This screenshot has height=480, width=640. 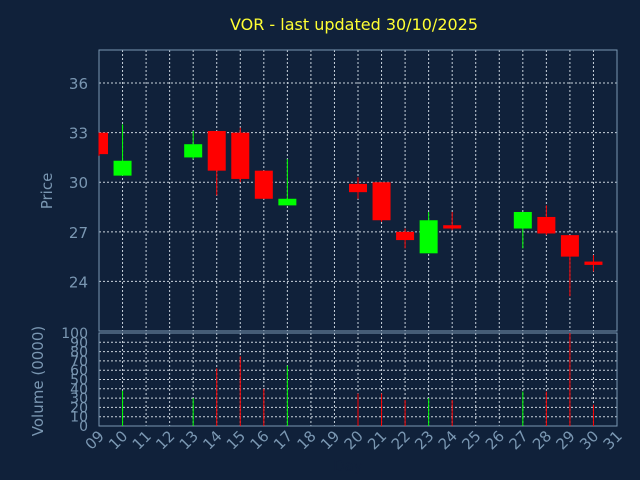 I want to click on x-tick-label: 20, so click(x=354, y=440).